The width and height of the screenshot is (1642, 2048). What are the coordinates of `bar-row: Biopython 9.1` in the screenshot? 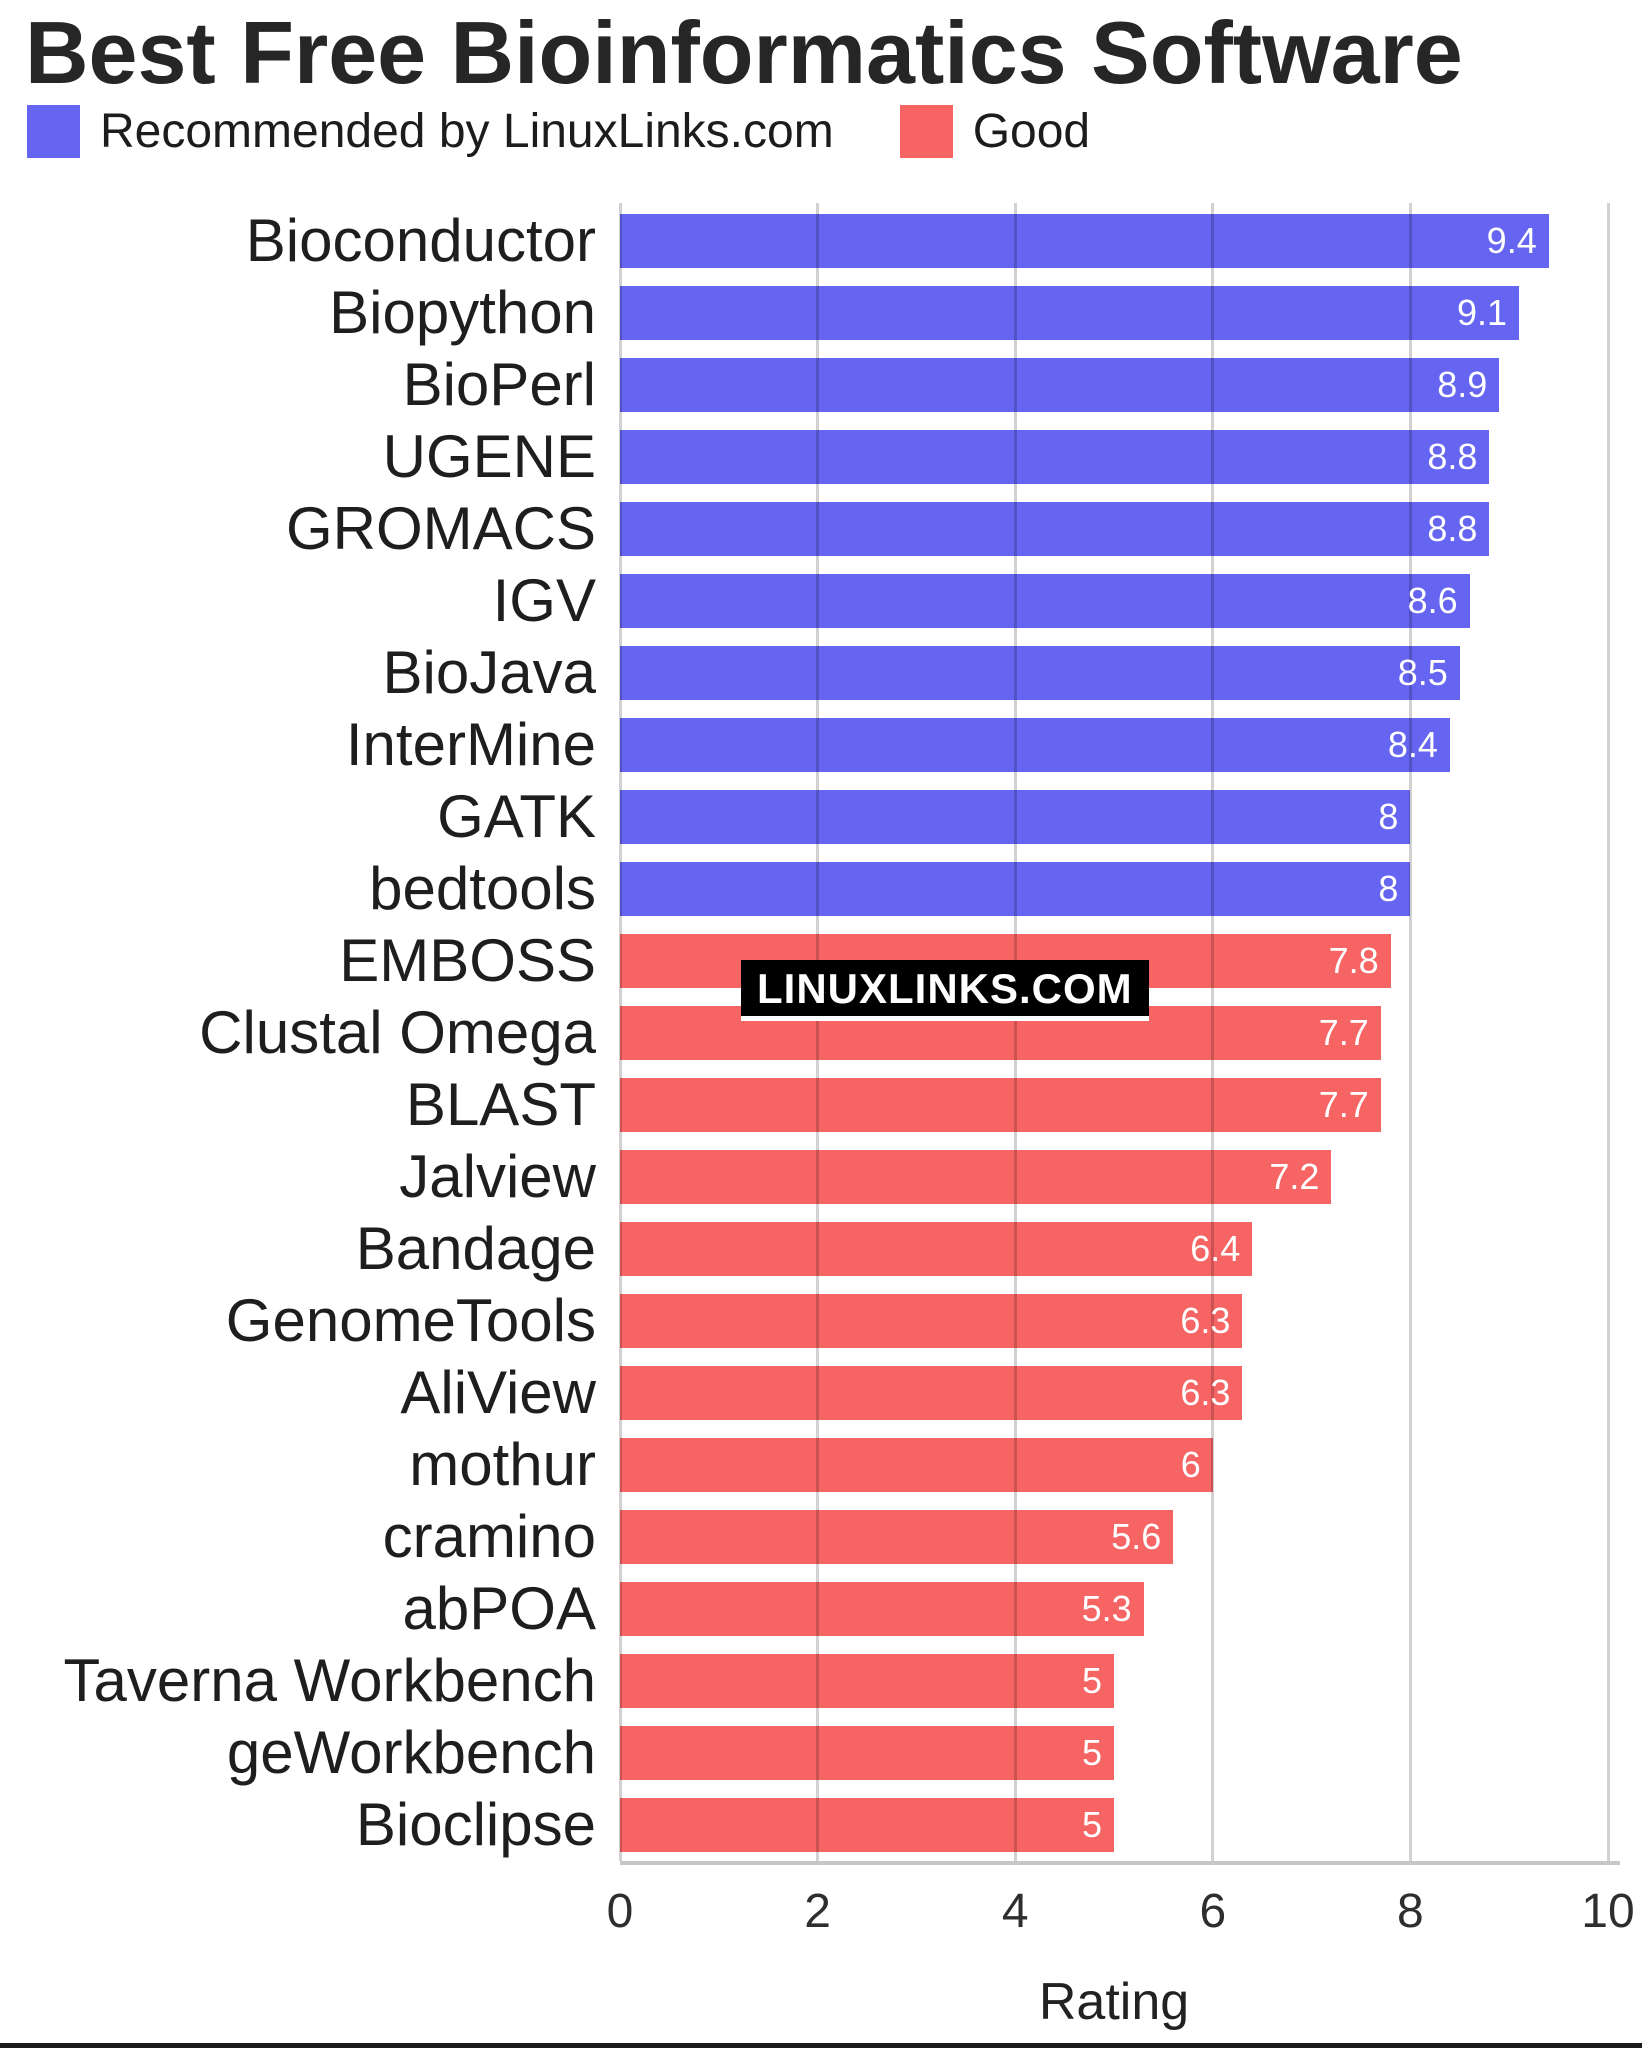 It's located at (821, 313).